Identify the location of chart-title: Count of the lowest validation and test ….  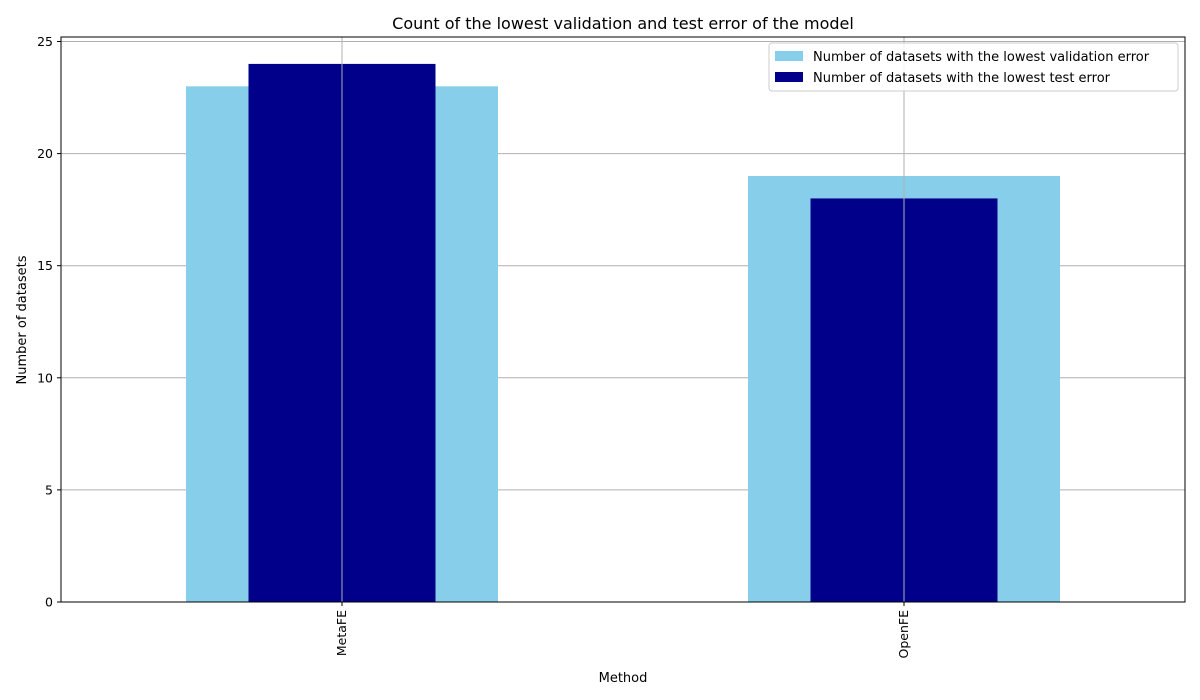
(623, 23).